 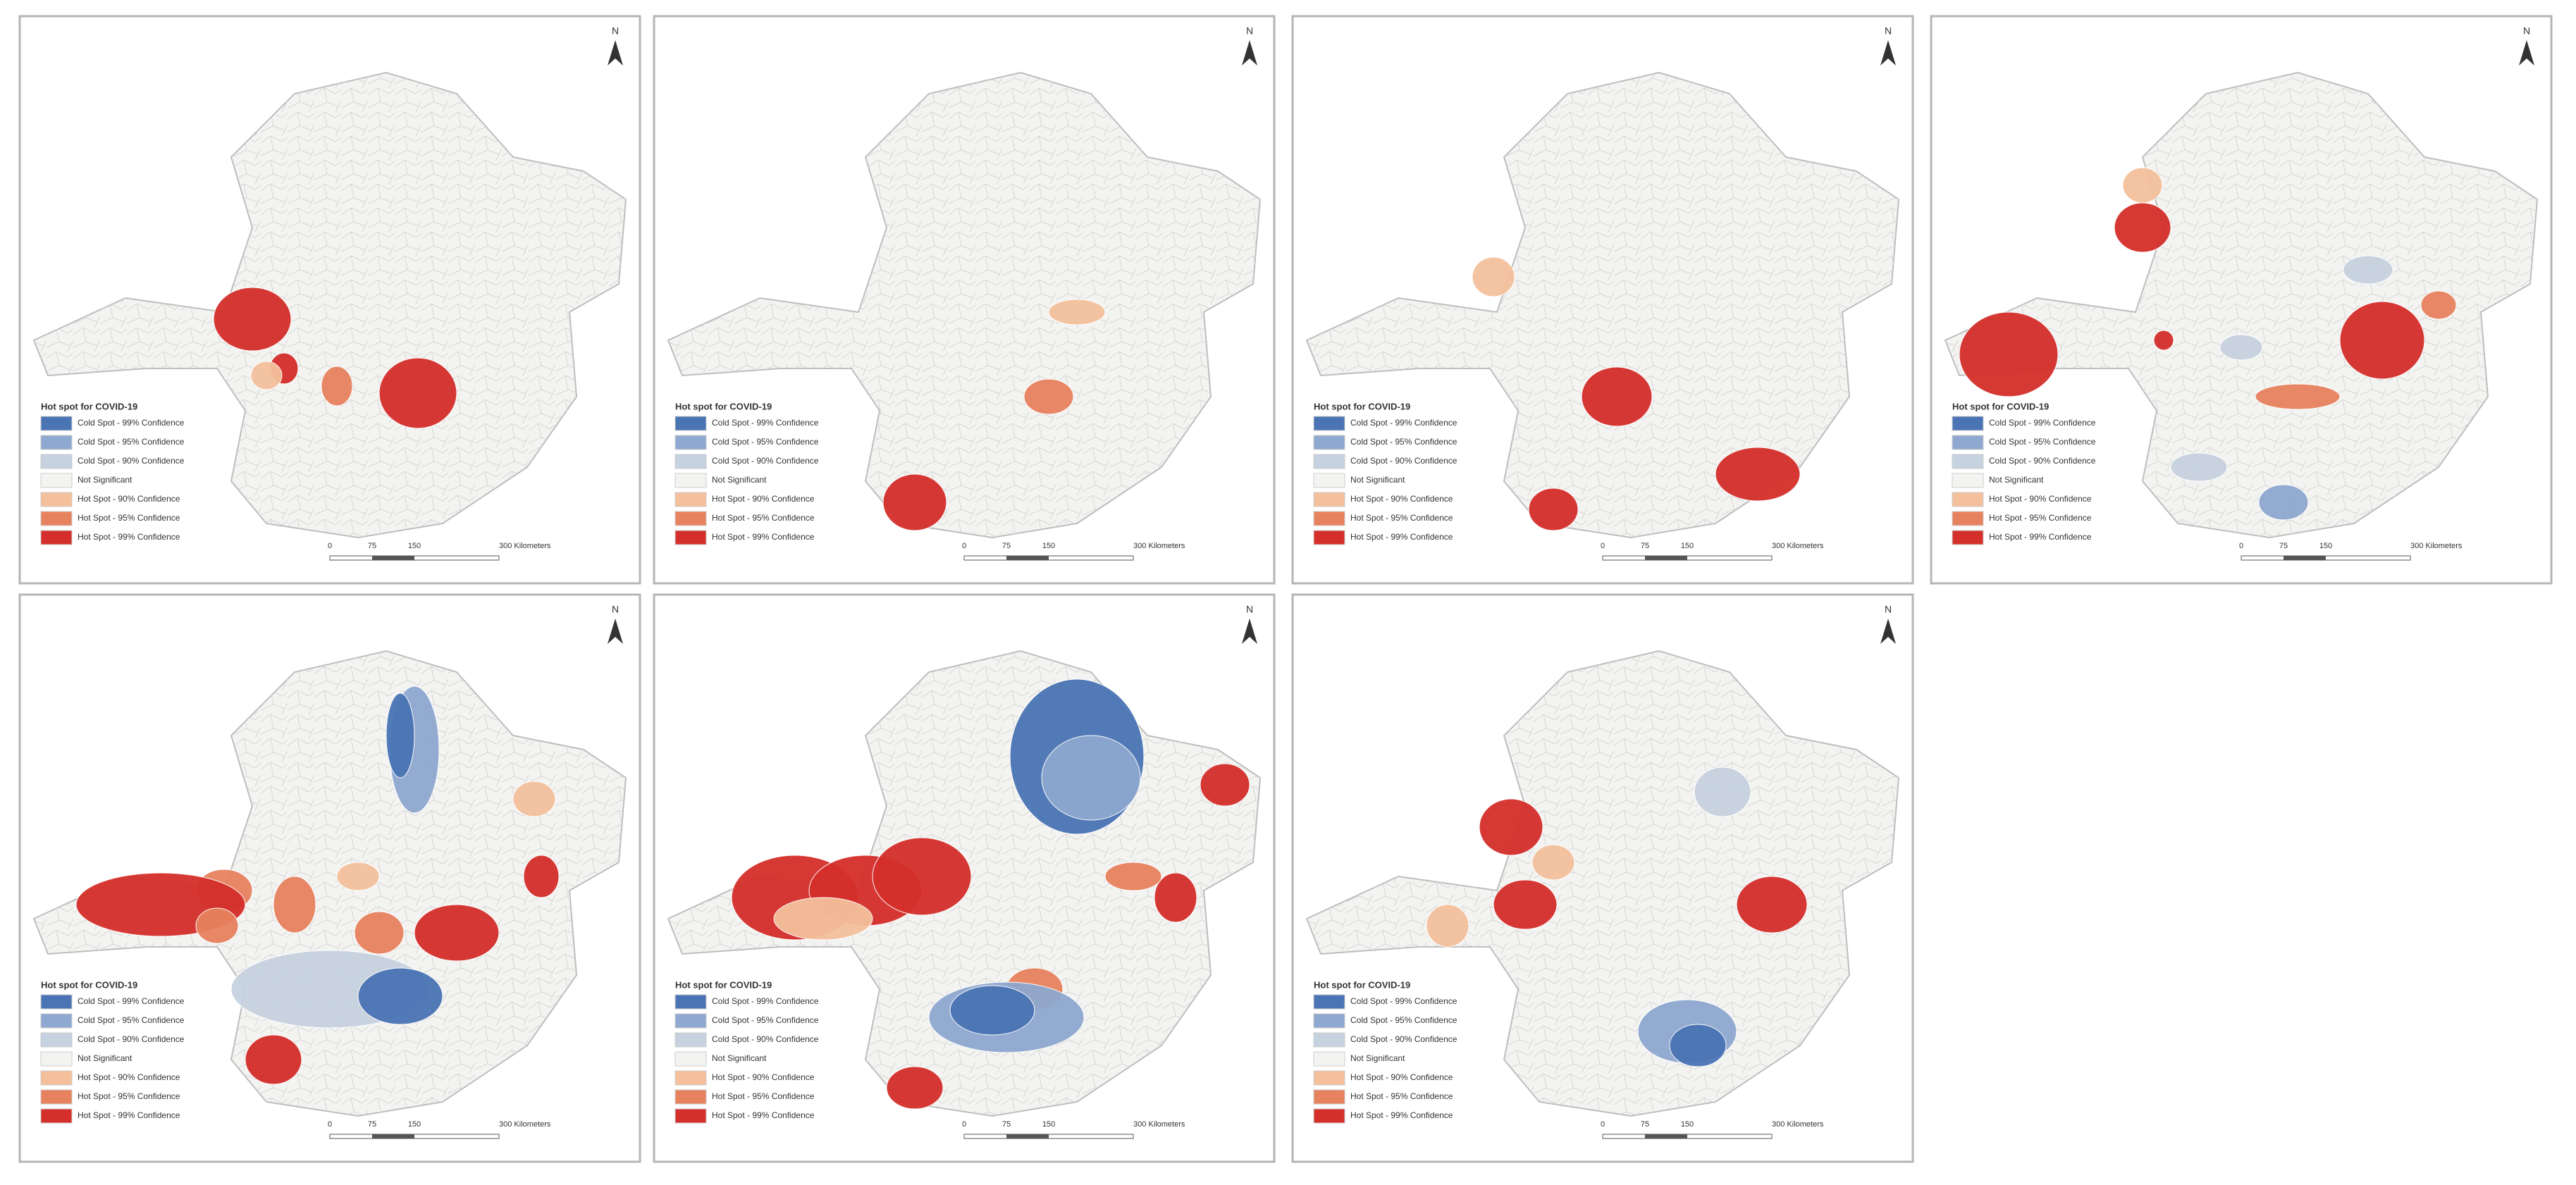 I want to click on north-label: N, so click(x=1889, y=31).